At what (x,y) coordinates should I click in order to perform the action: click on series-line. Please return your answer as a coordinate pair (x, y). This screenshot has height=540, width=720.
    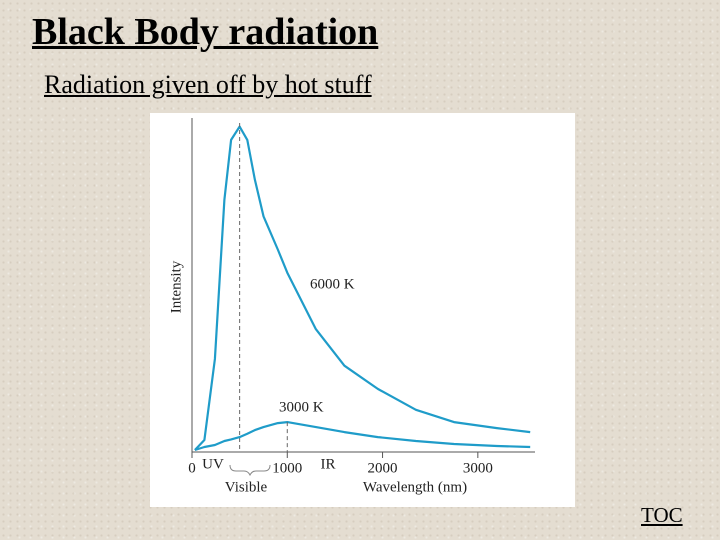
    Looking at the image, I should click on (362, 436).